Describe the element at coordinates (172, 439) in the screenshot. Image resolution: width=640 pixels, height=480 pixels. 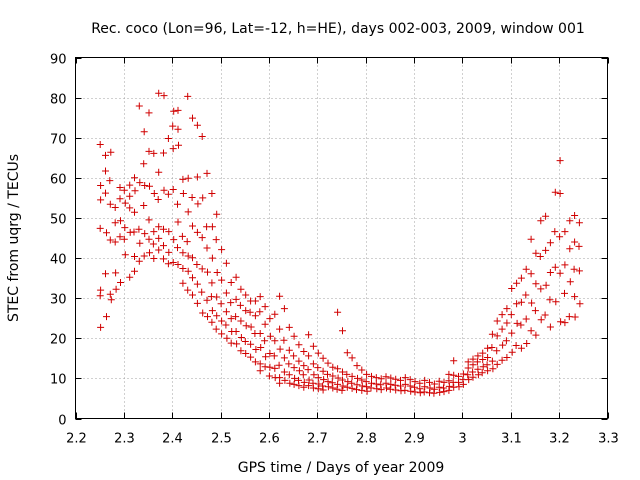
I see `x-tick-label: 2.4` at that location.